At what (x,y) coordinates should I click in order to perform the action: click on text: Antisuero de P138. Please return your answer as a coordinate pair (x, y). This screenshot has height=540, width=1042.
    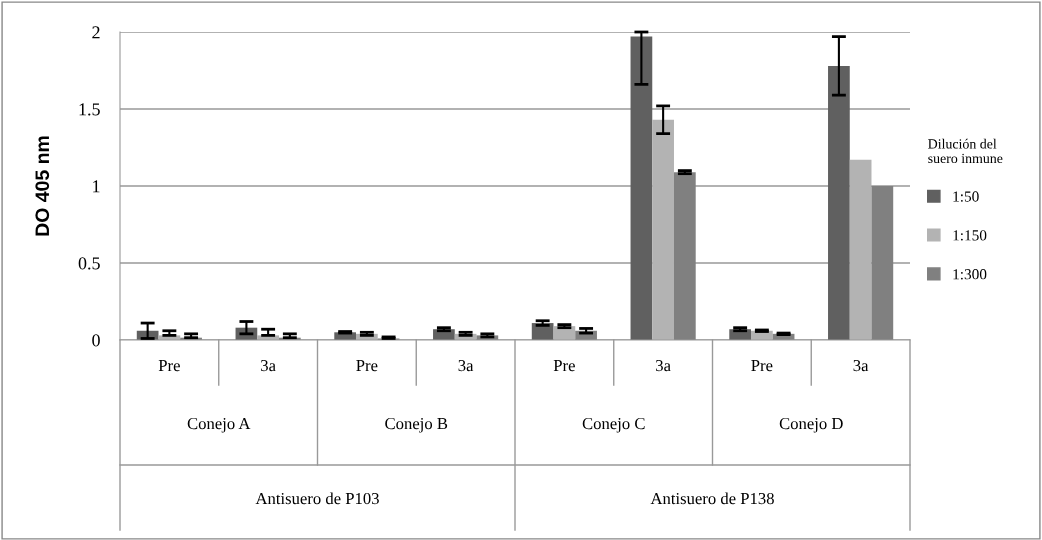
    Looking at the image, I should click on (712, 498).